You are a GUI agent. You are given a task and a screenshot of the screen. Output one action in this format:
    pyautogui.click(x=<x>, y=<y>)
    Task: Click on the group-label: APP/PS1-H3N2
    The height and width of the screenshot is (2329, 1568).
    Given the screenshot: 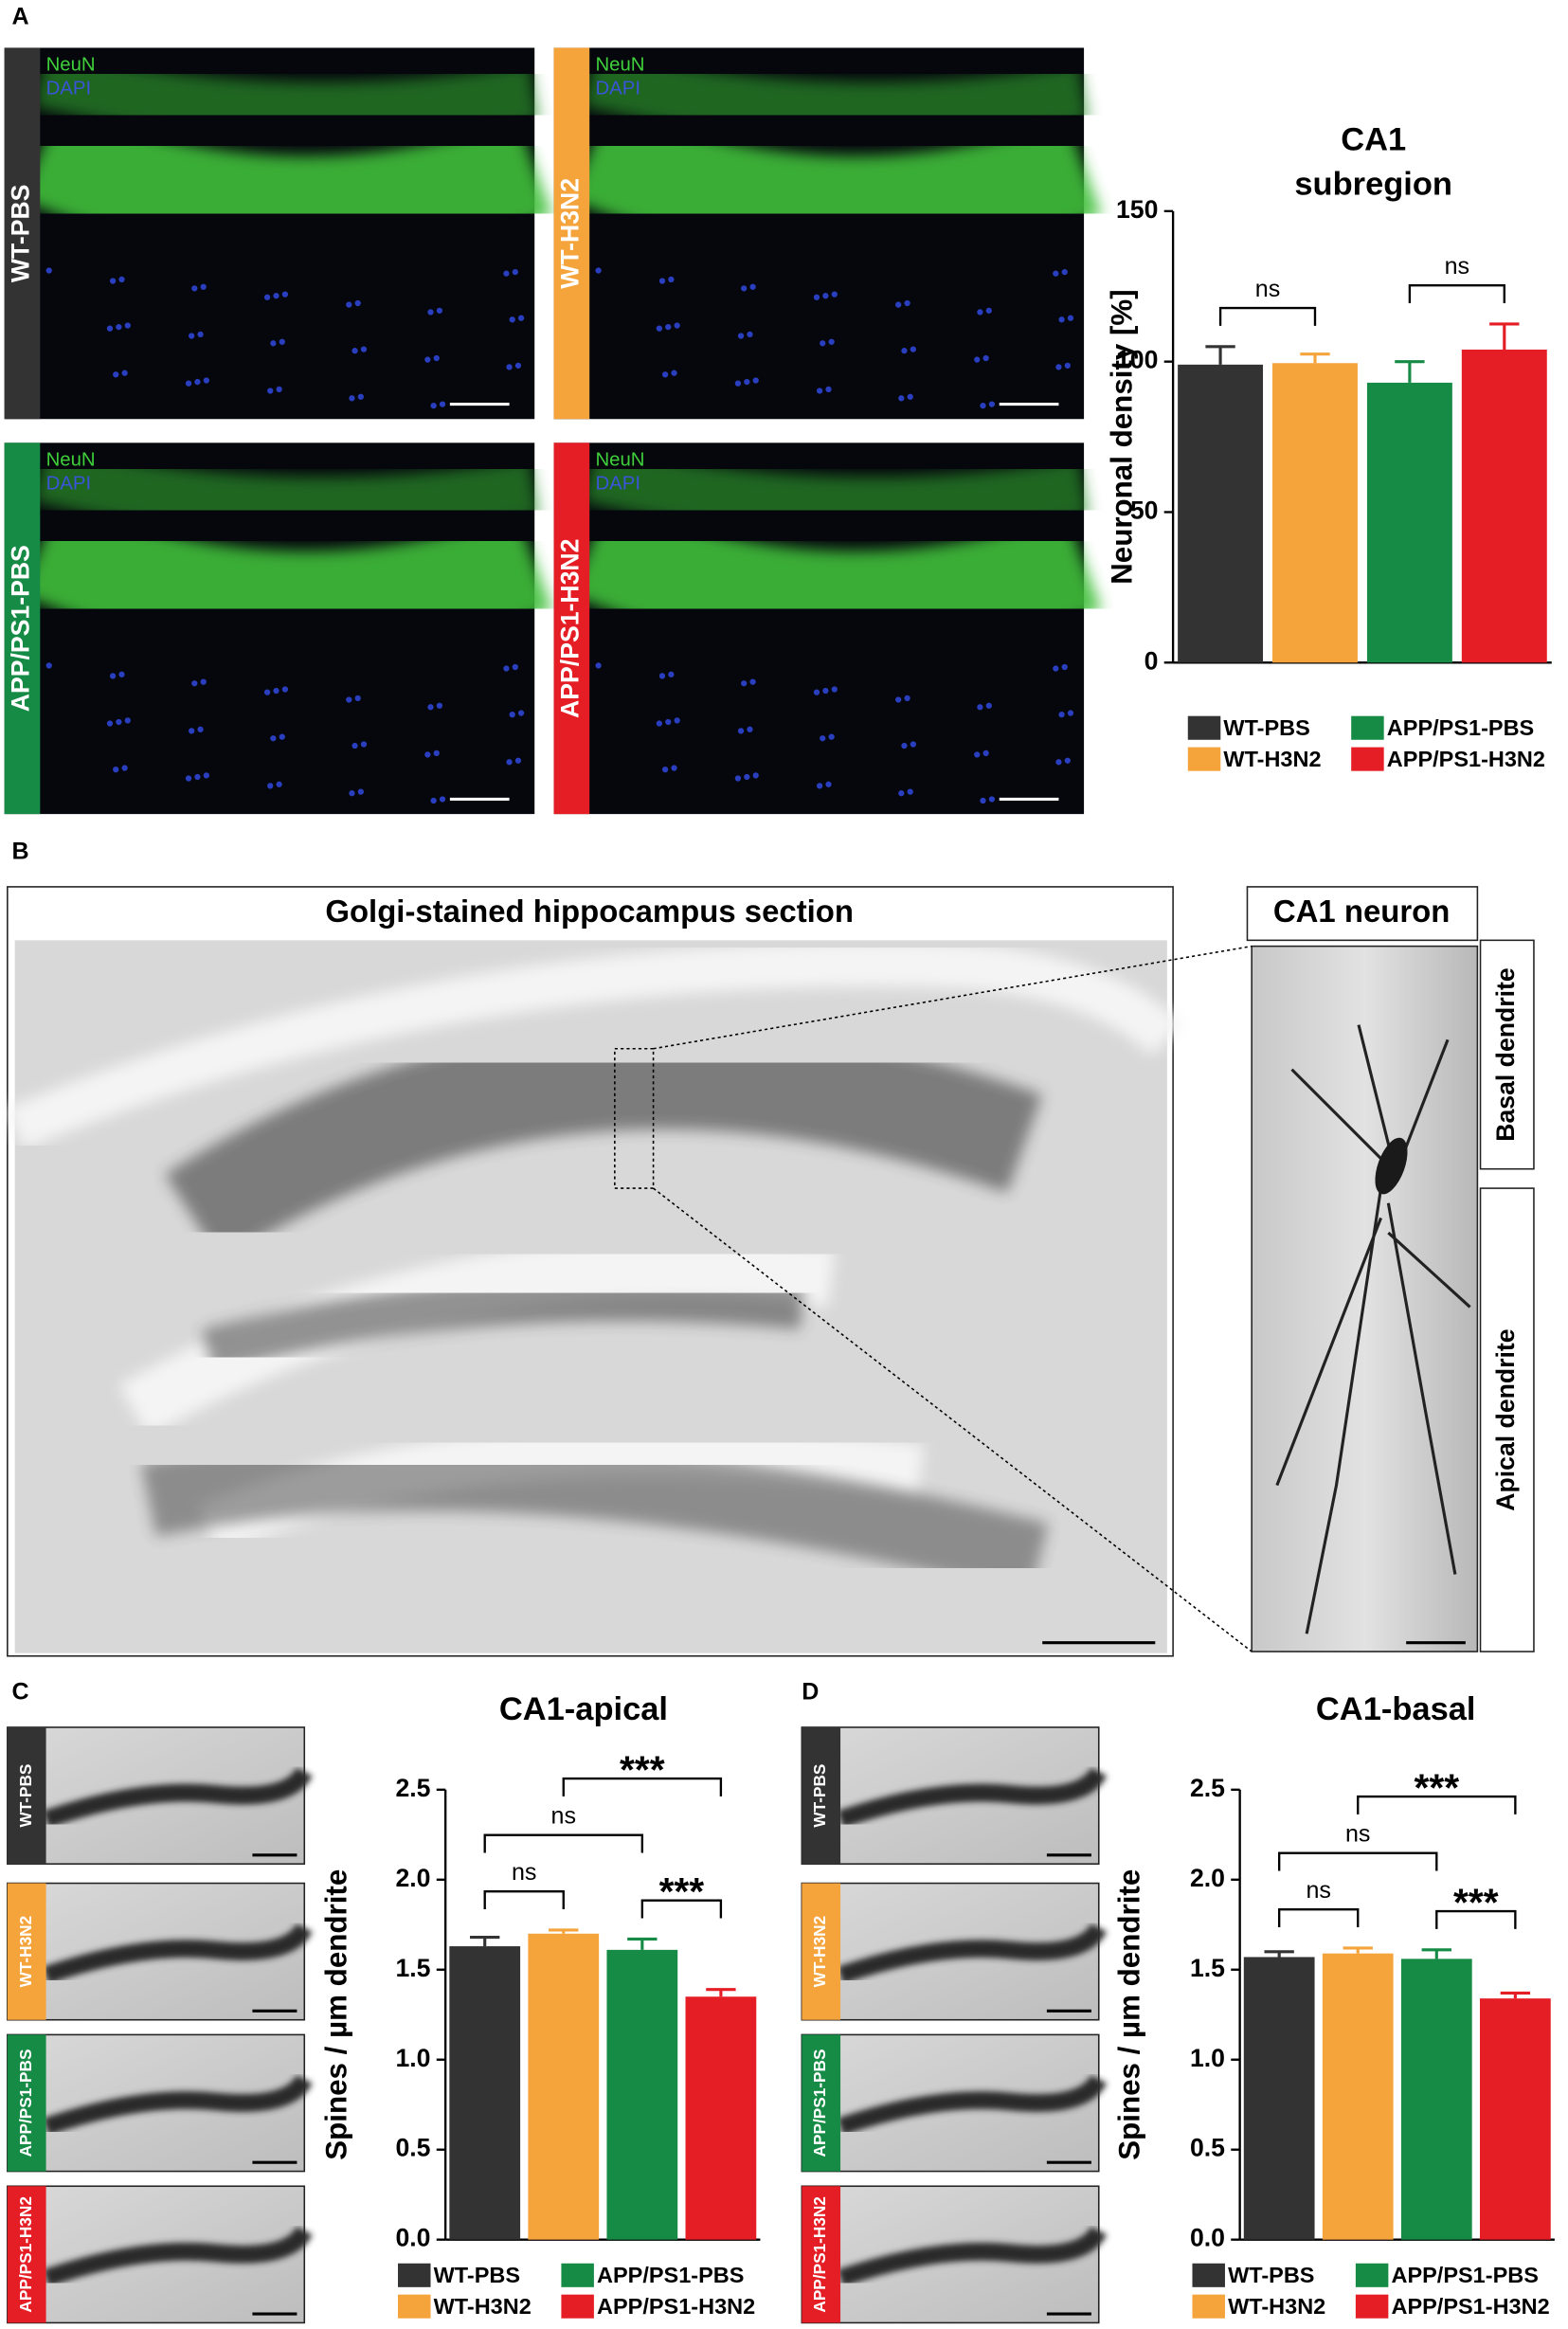 What is the action you would take?
    pyautogui.click(x=25, y=2254)
    